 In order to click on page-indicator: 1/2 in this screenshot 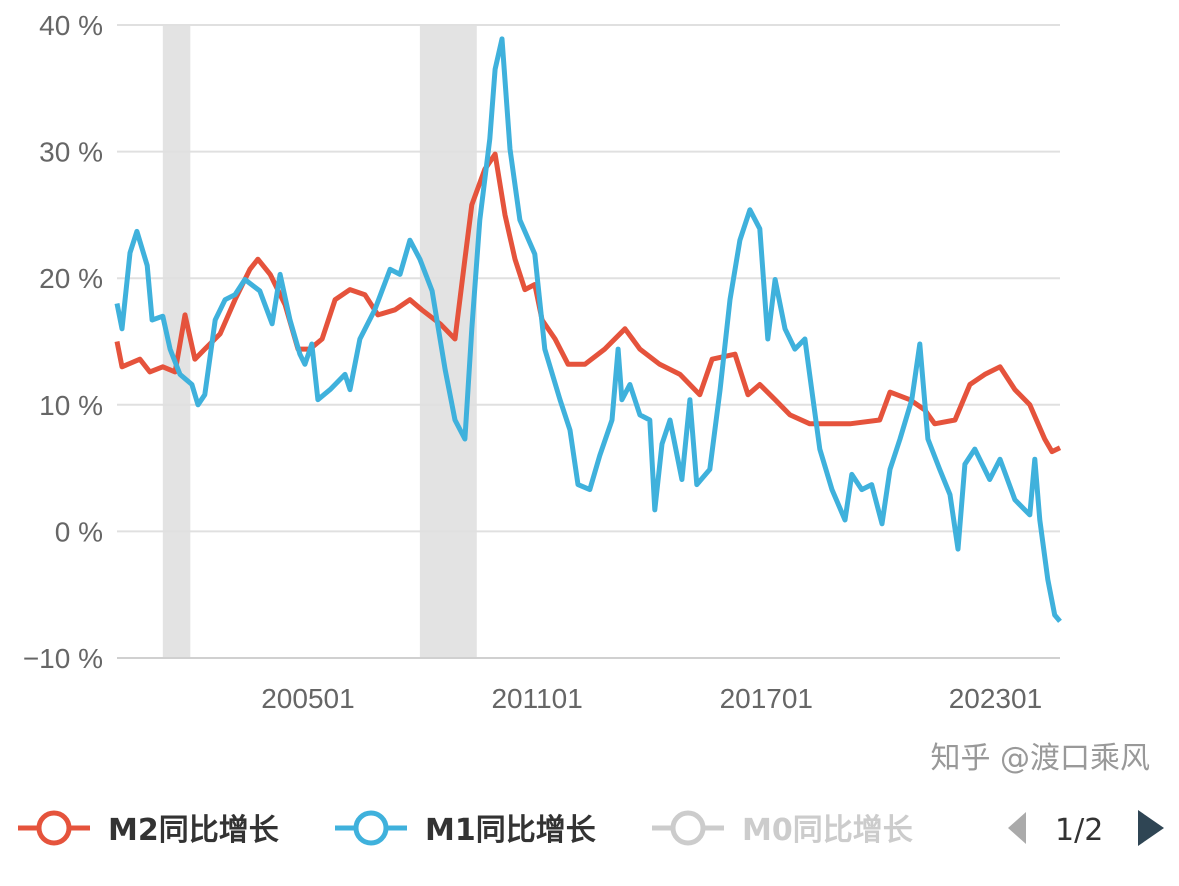, I will do `click(1079, 830)`.